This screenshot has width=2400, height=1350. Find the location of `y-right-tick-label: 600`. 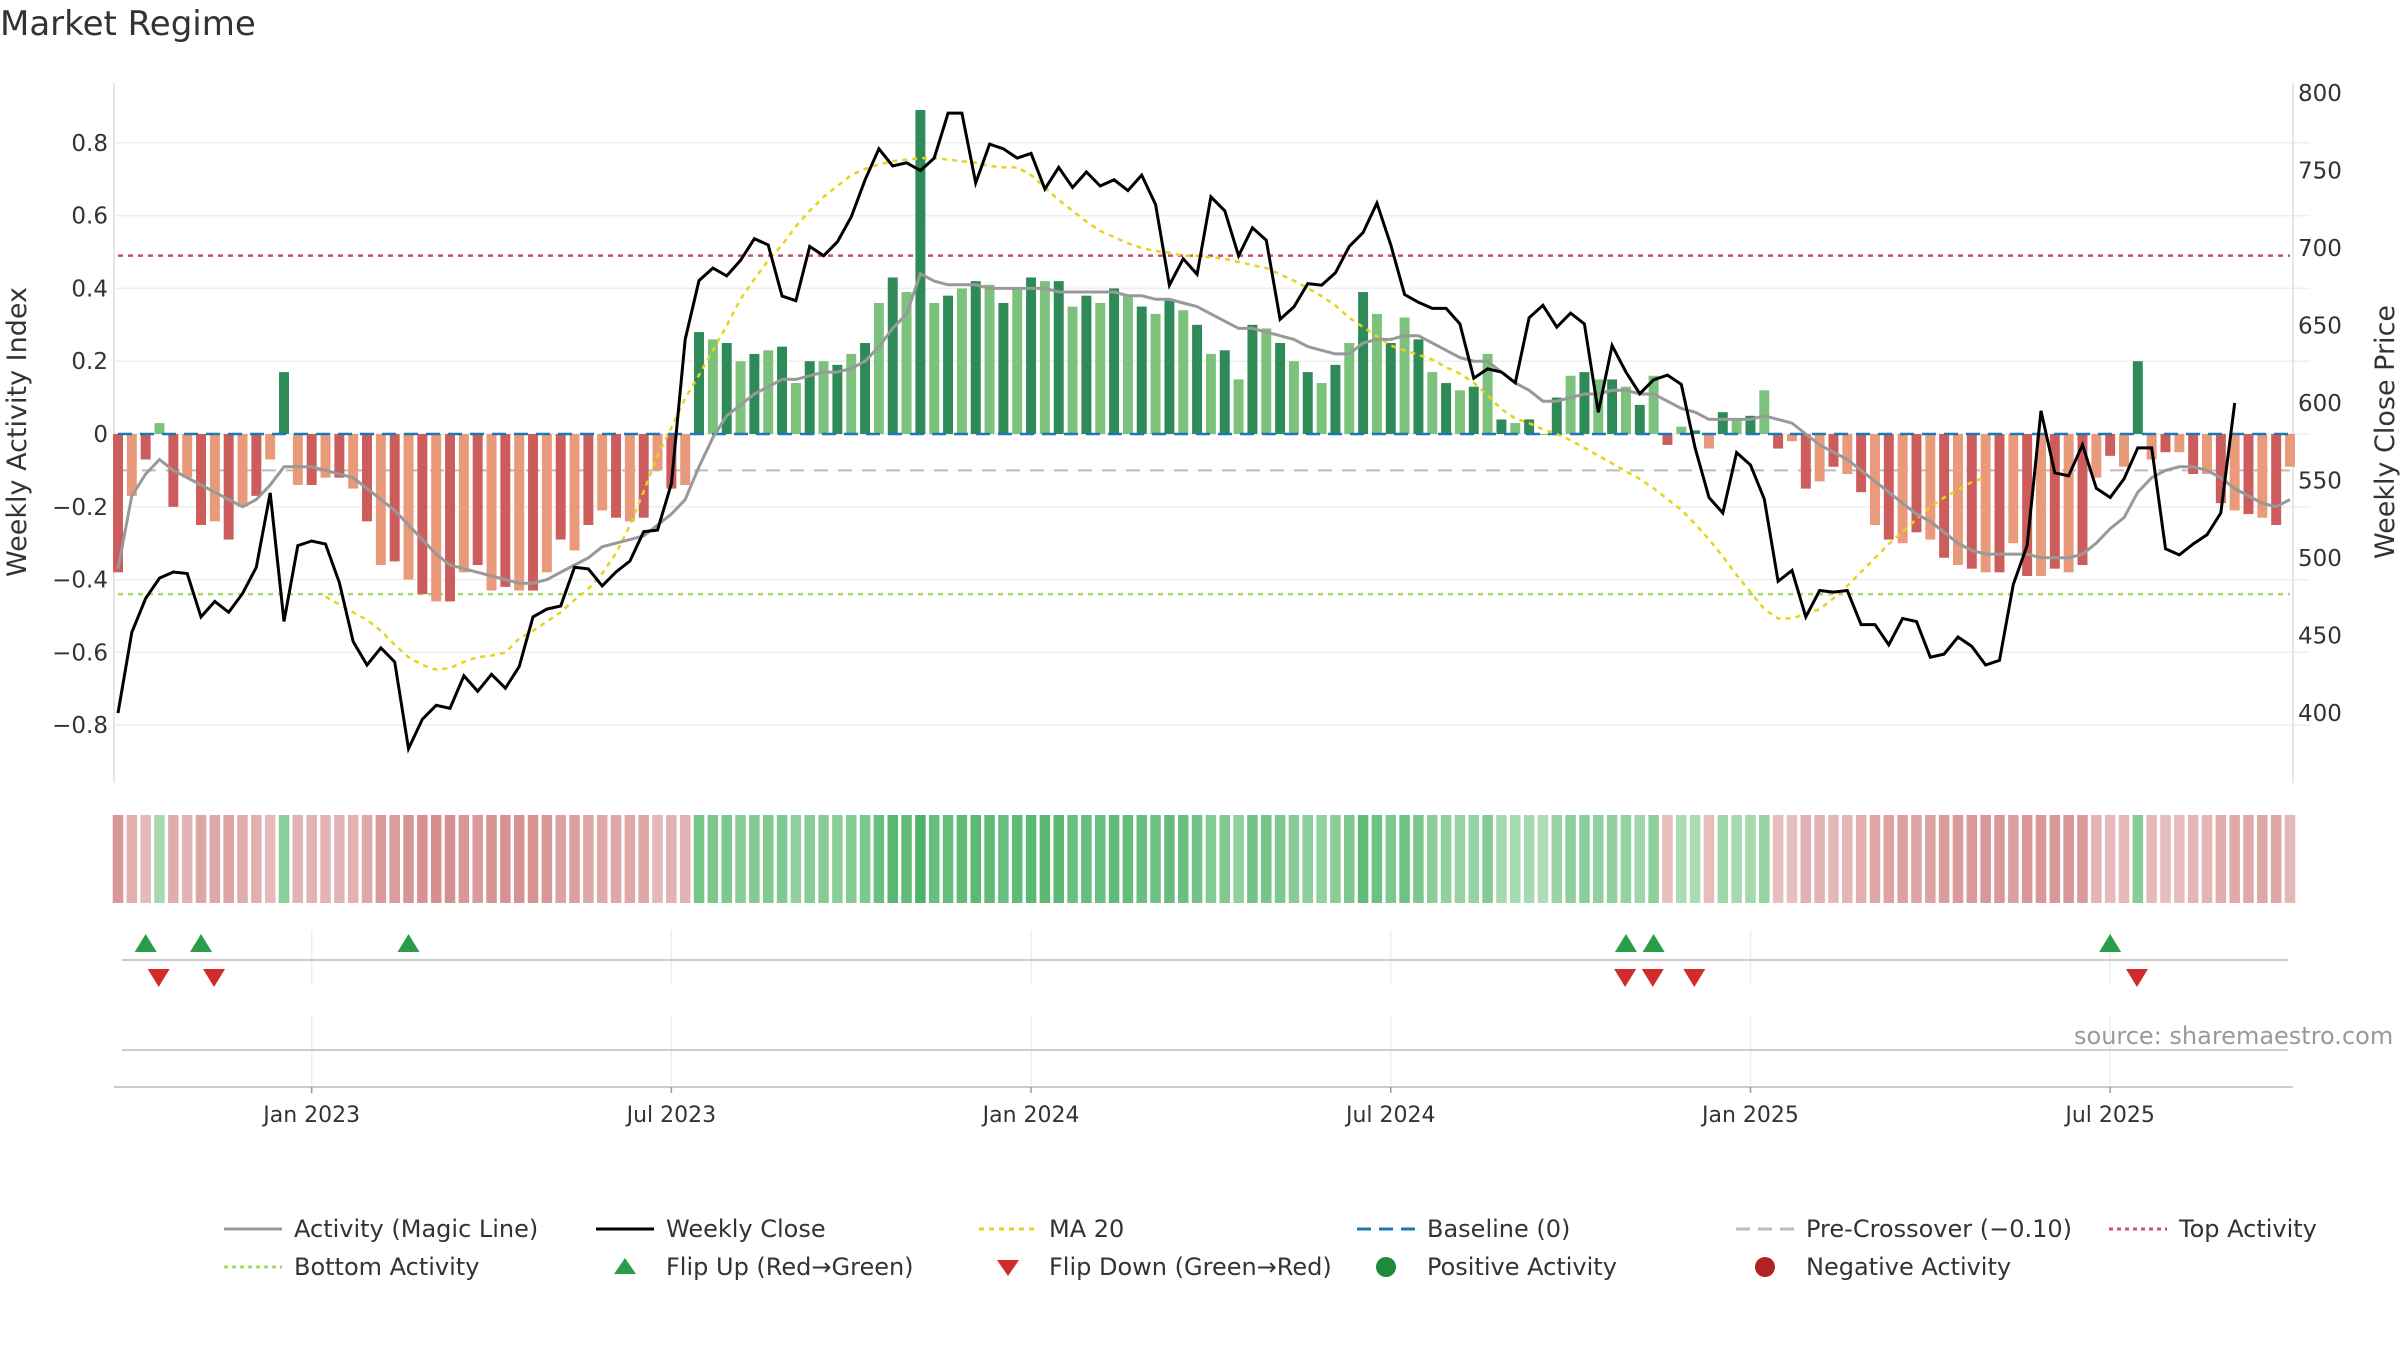

y-right-tick-label: 600 is located at coordinates (2320, 404).